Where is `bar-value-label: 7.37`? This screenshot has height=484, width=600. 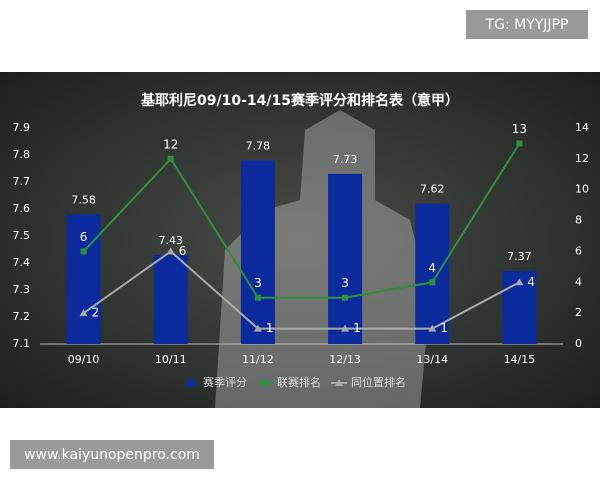
bar-value-label: 7.37 is located at coordinates (519, 256).